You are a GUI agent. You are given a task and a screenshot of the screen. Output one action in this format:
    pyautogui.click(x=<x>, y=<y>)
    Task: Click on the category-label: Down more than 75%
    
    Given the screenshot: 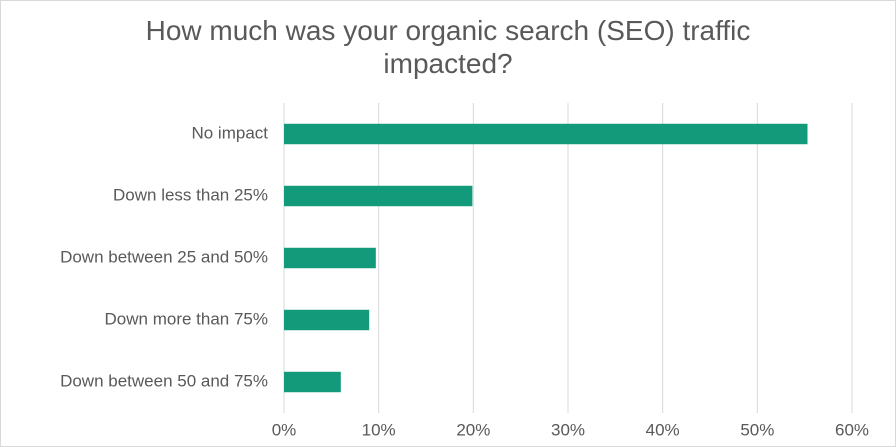 What is the action you would take?
    pyautogui.click(x=186, y=318)
    